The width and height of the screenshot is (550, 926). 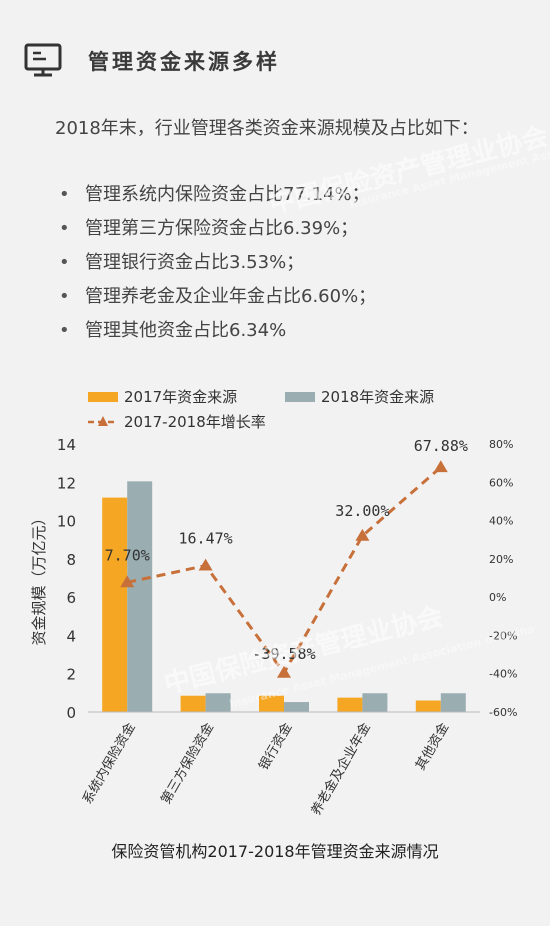 I want to click on y-axis-label: 资金规模（万亿元）, so click(x=39, y=577).